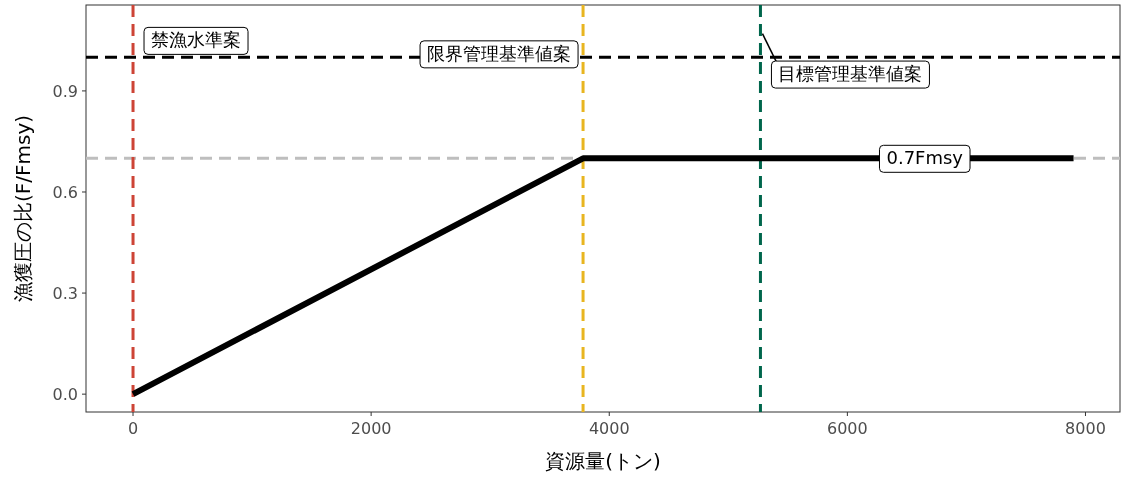 The height and width of the screenshot is (478, 1123). What do you see at coordinates (133, 428) in the screenshot?
I see `x-tick-label: 0` at bounding box center [133, 428].